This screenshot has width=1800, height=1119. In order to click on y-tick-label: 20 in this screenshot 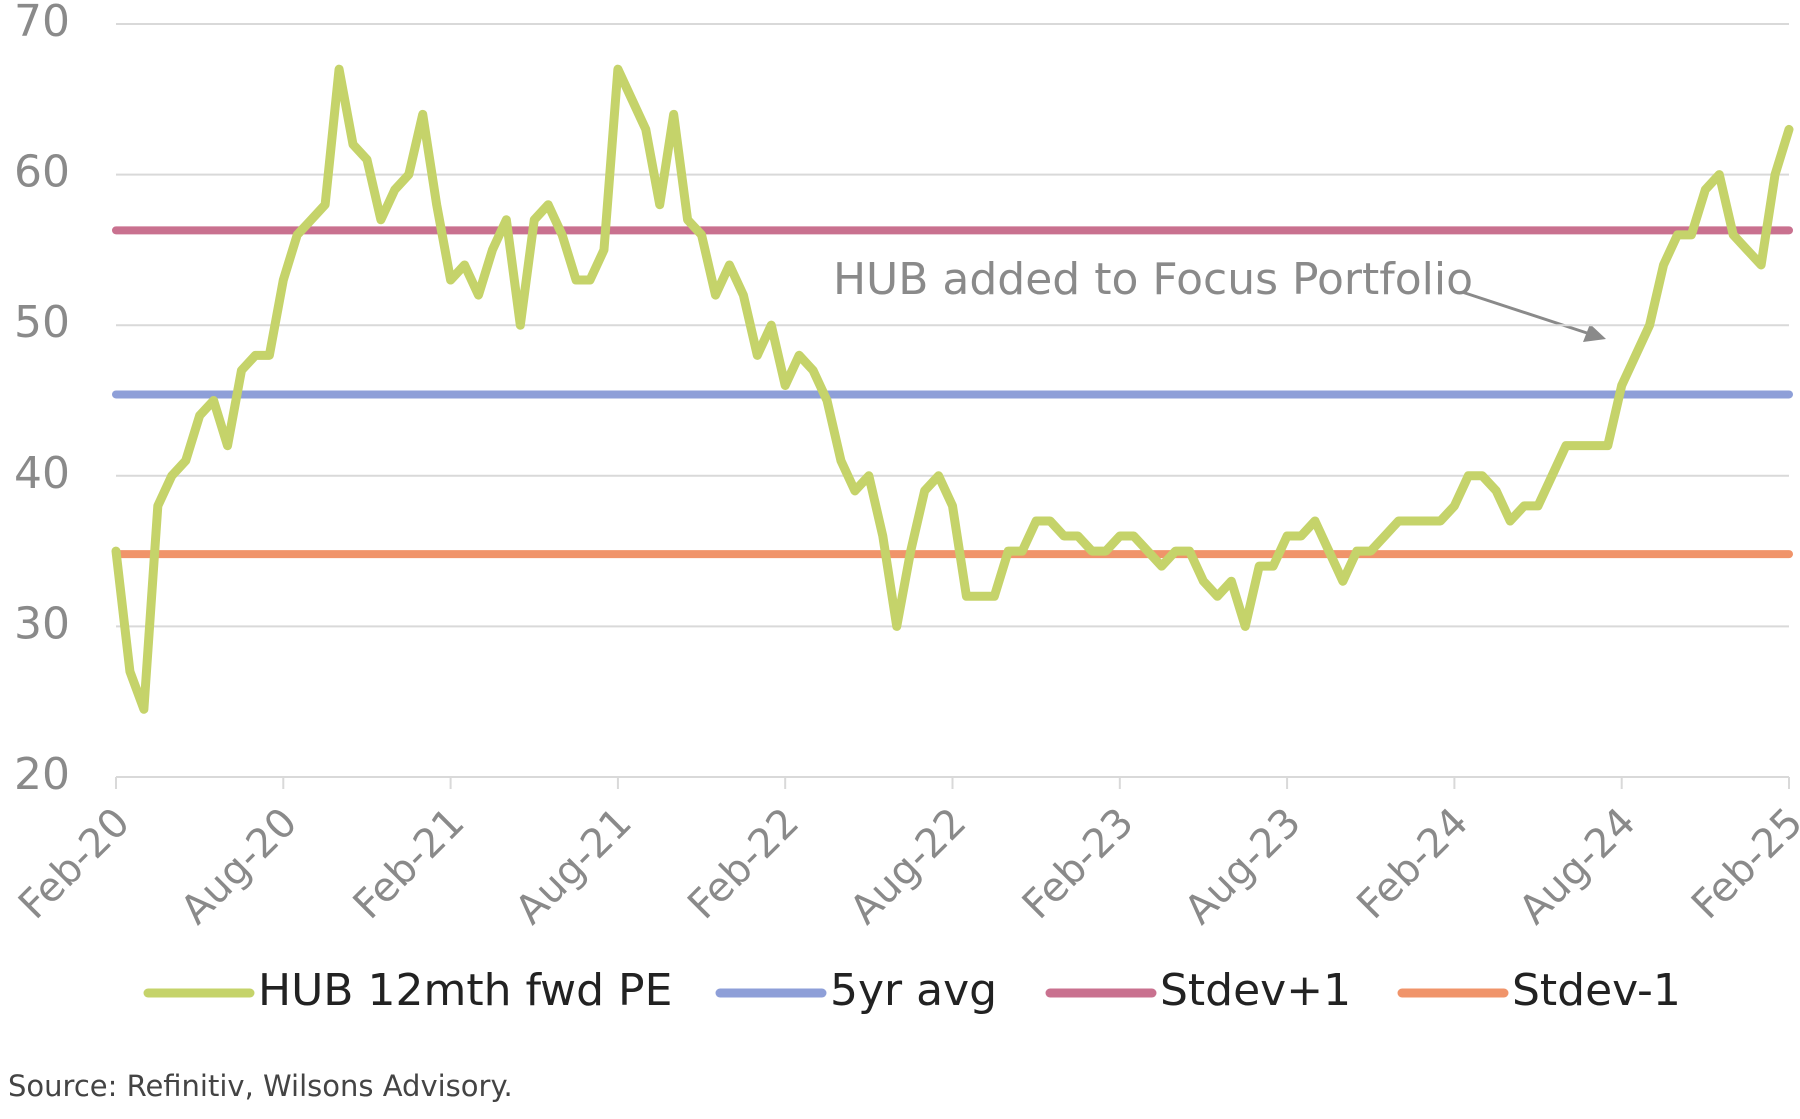, I will do `click(42, 774)`.